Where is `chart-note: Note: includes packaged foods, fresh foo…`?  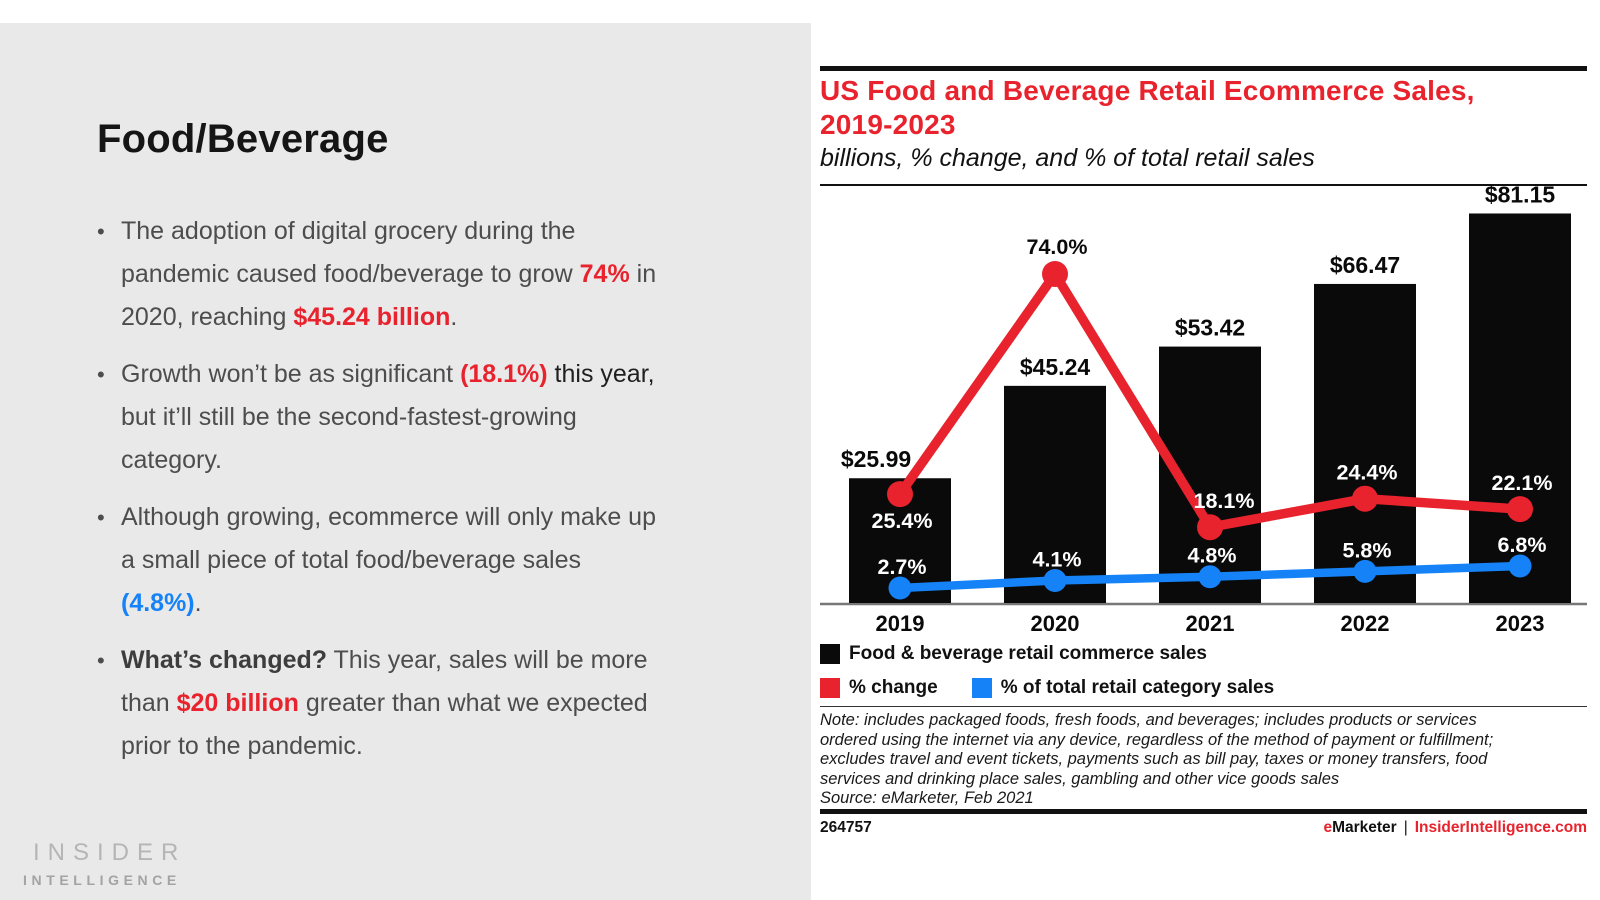
chart-note: Note: includes packaged foods, fresh foo… is located at coordinates (1203, 760).